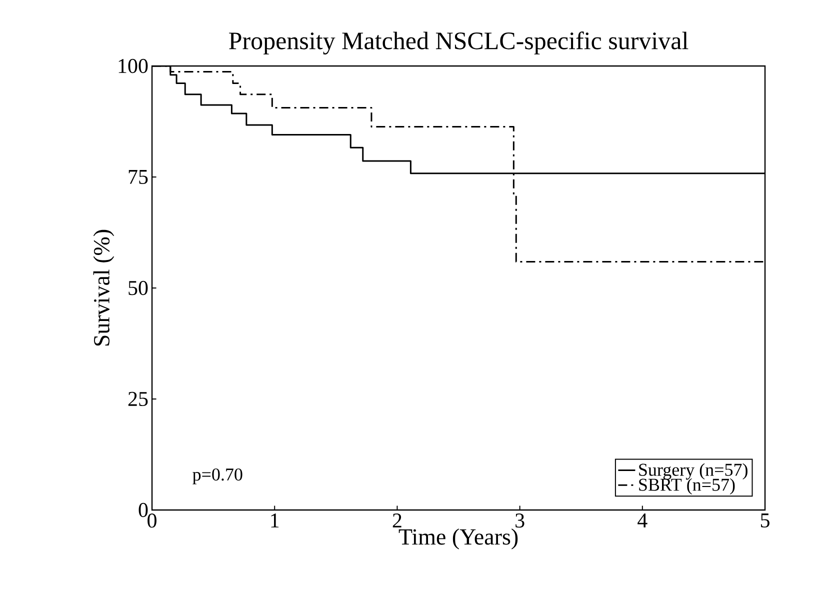 The image size is (832, 600). Describe the element at coordinates (275, 521) in the screenshot. I see `x-tick-label: 1` at that location.